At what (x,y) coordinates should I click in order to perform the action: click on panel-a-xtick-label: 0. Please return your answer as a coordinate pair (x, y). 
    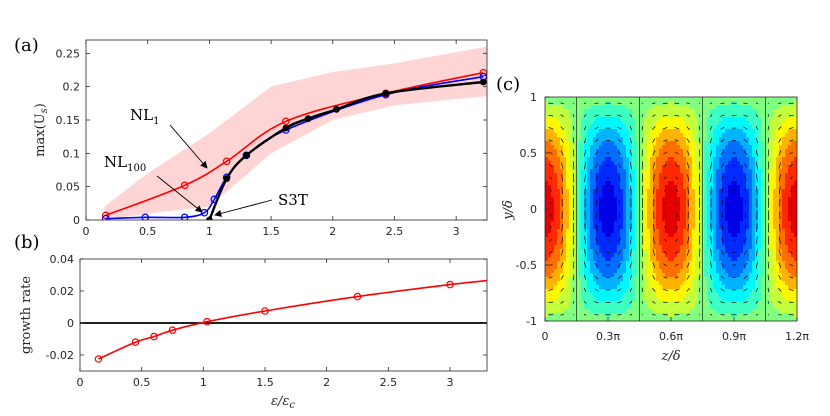
    Looking at the image, I should click on (86, 231).